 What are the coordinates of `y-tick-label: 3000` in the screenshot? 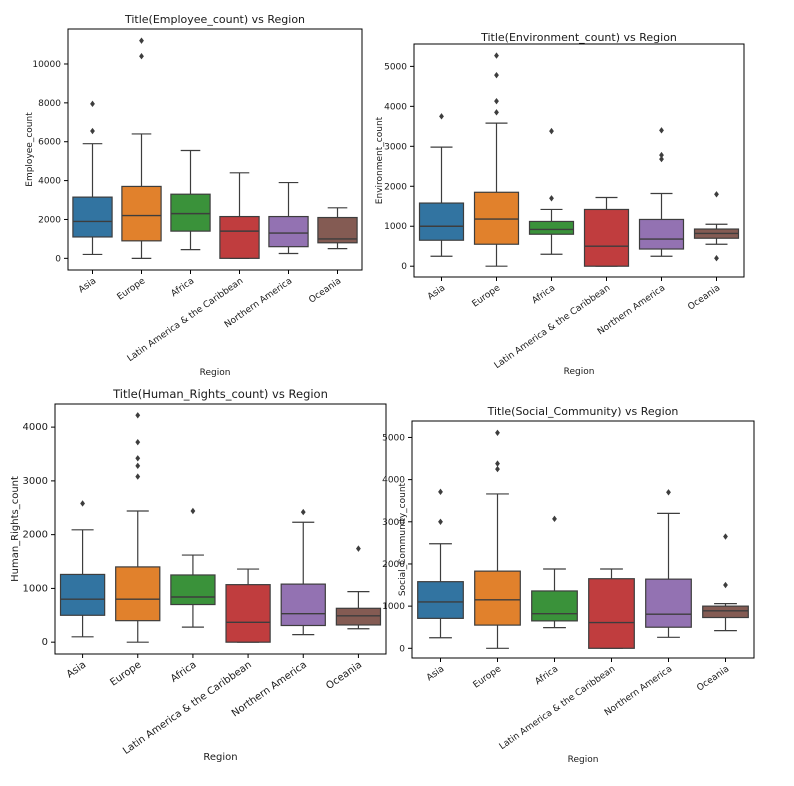 It's located at (393, 523).